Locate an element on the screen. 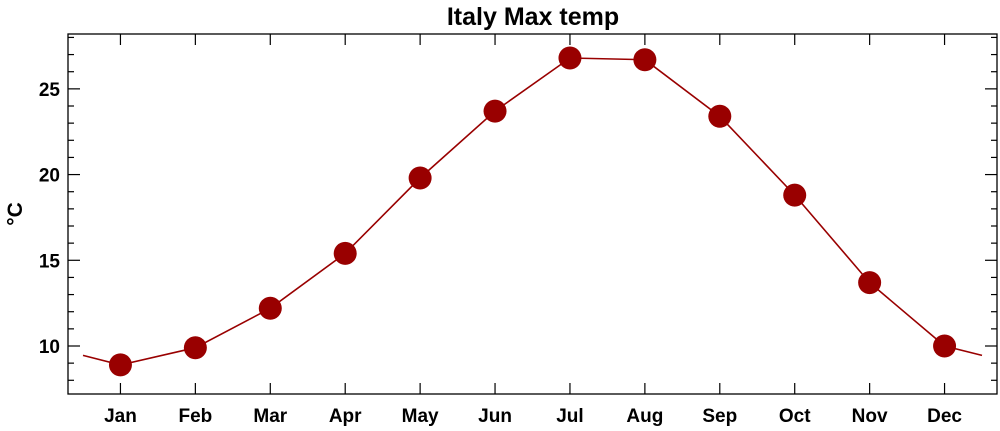 The image size is (1000, 431). x-tick-label: Jun is located at coordinates (495, 416).